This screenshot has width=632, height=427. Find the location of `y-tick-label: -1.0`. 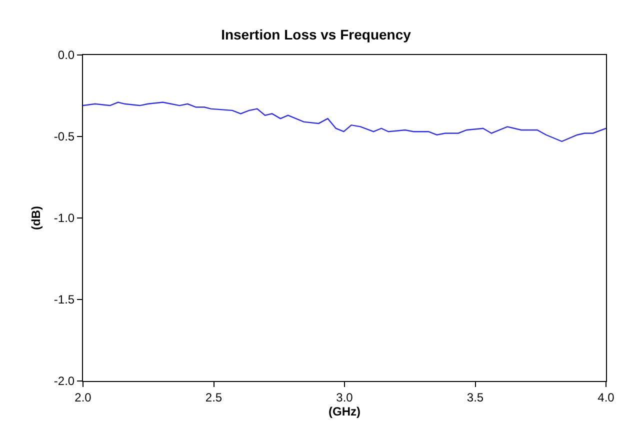

y-tick-label: -1.0 is located at coordinates (64, 218).